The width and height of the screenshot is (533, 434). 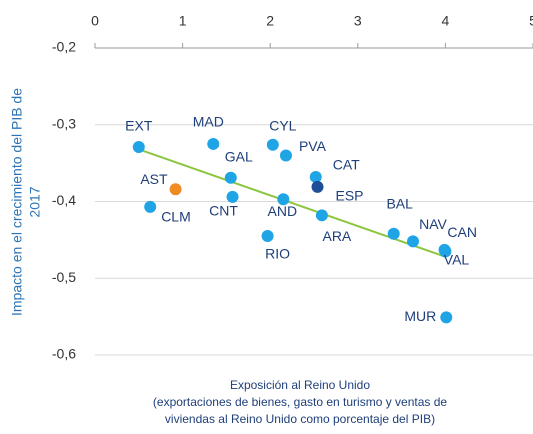 What do you see at coordinates (139, 126) in the screenshot?
I see `point-label: EXT` at bounding box center [139, 126].